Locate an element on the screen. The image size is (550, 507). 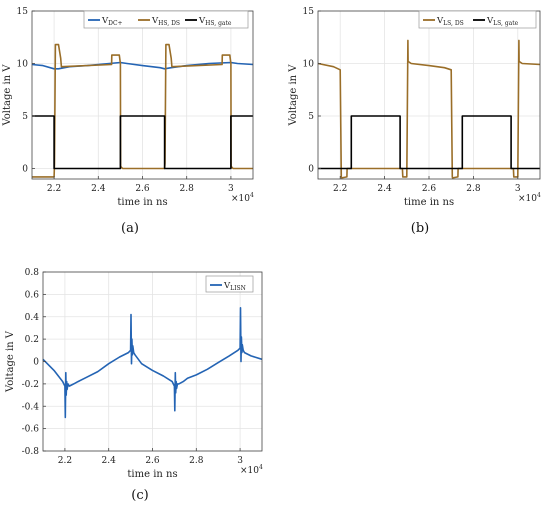
c-y-tick-label: -0.4 is located at coordinates (31, 407).